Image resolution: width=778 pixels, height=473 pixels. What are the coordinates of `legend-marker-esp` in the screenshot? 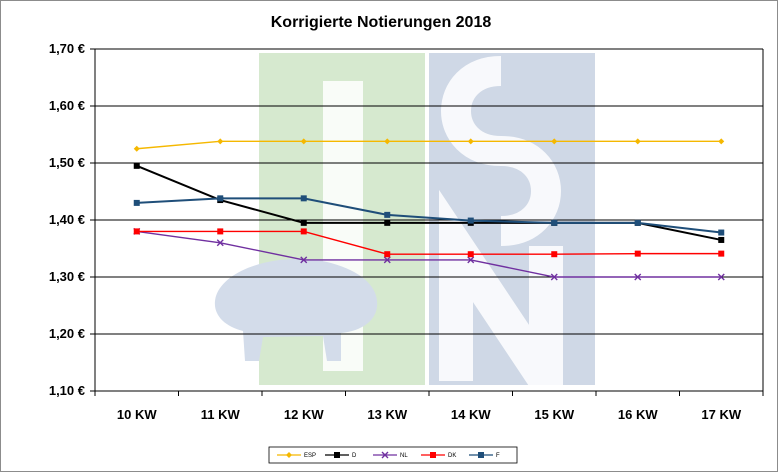 It's located at (289, 455).